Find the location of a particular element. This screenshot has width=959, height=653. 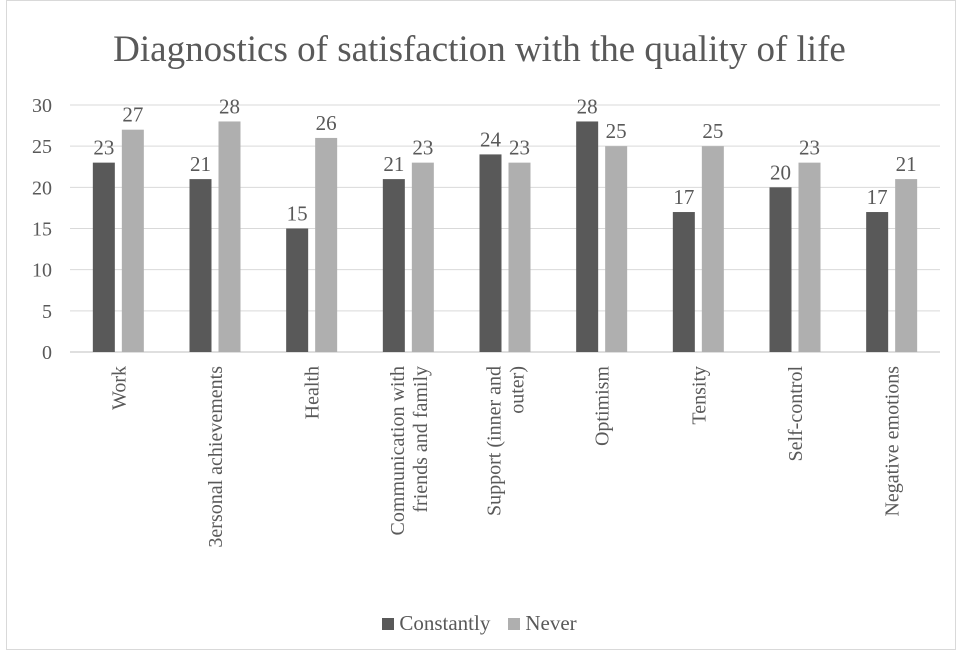

x-category-label-line: friends and family is located at coordinates (421, 439).